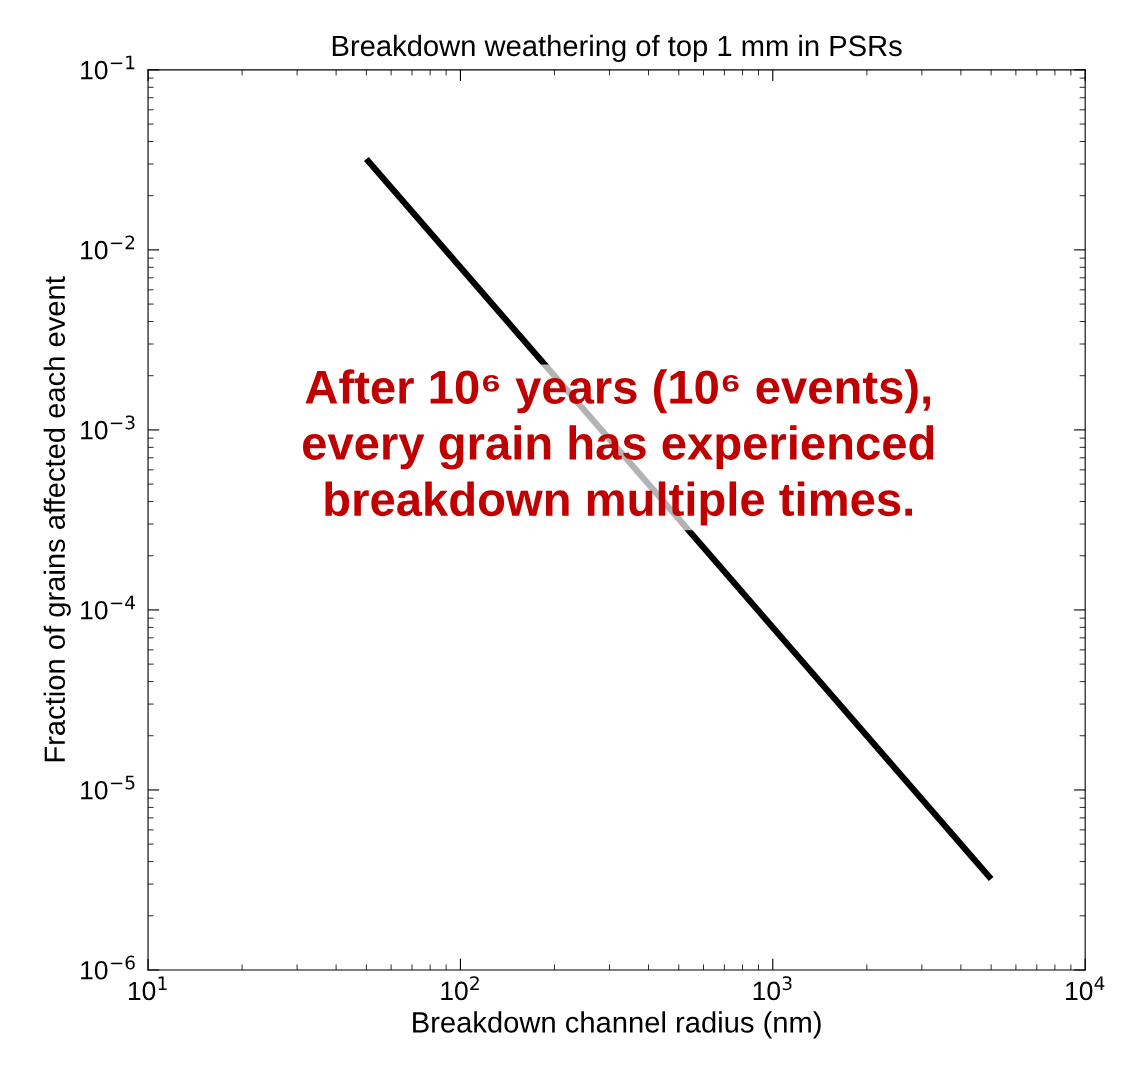 This screenshot has height=1078, width=1125. I want to click on y-axis-title: Fraction of grains affected each event, so click(57, 519).